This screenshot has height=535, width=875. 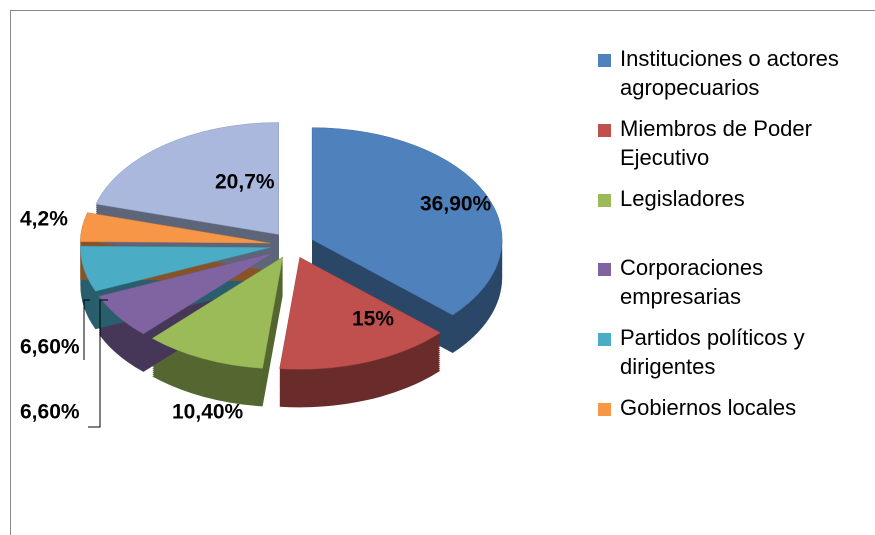 I want to click on legend-label: Gobiernos locales, so click(x=708, y=407).